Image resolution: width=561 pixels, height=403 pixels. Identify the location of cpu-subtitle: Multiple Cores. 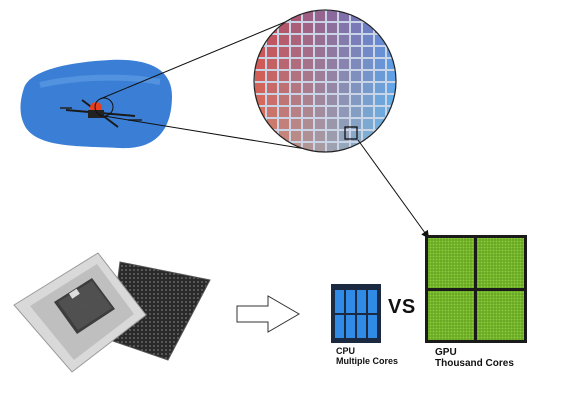
(367, 360).